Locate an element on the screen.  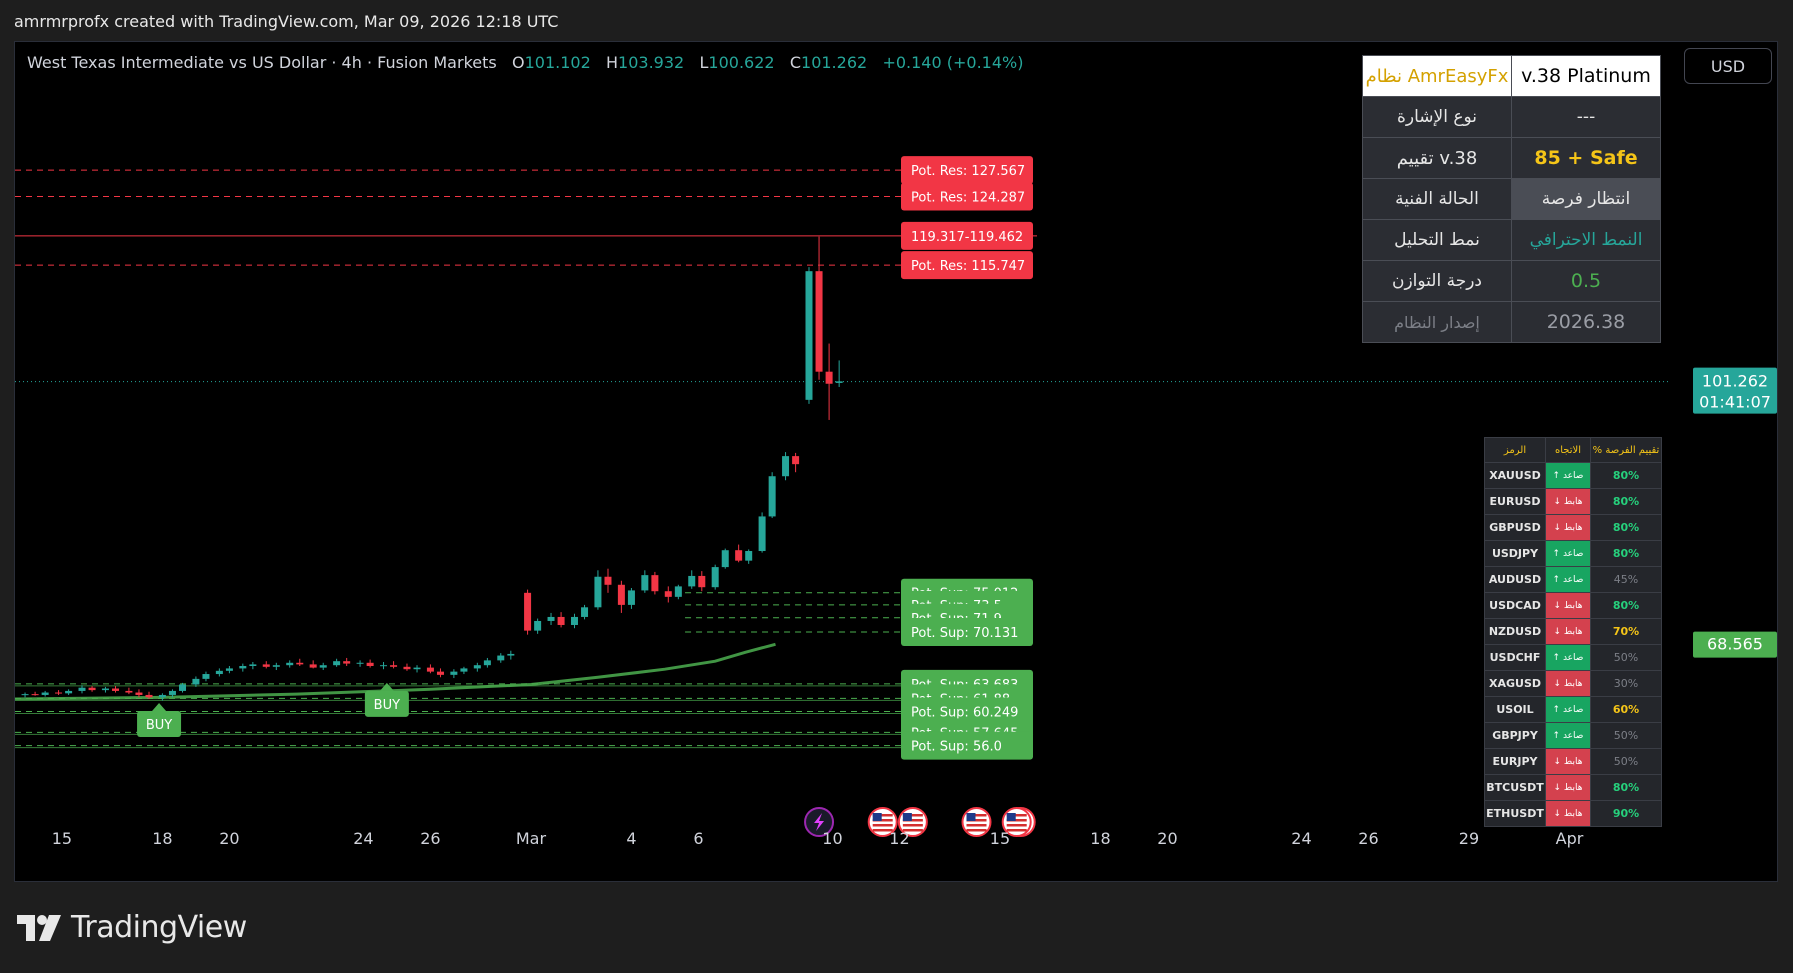
watchlist-row: USDJPY ↑ صاعد 80% is located at coordinates (1573, 553).